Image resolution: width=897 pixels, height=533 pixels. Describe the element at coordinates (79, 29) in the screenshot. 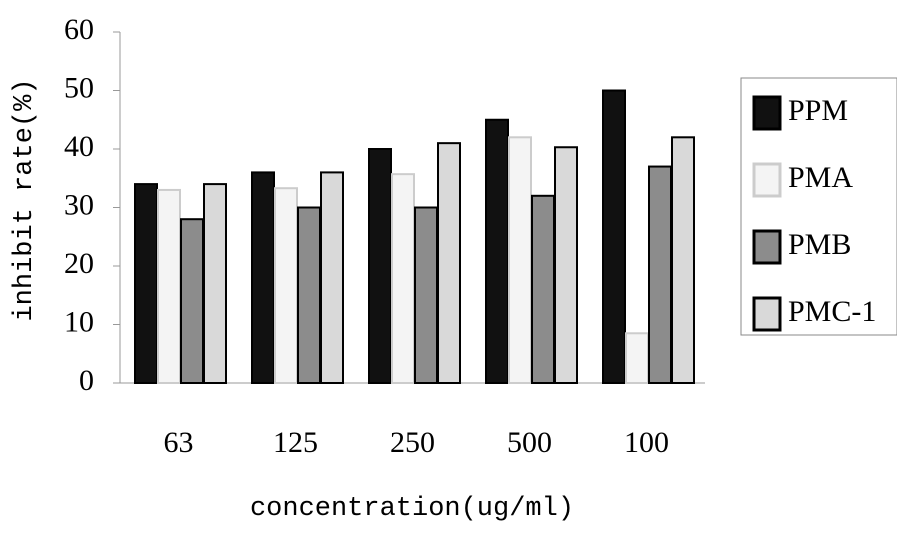

I see `y-tick-label: 60` at that location.